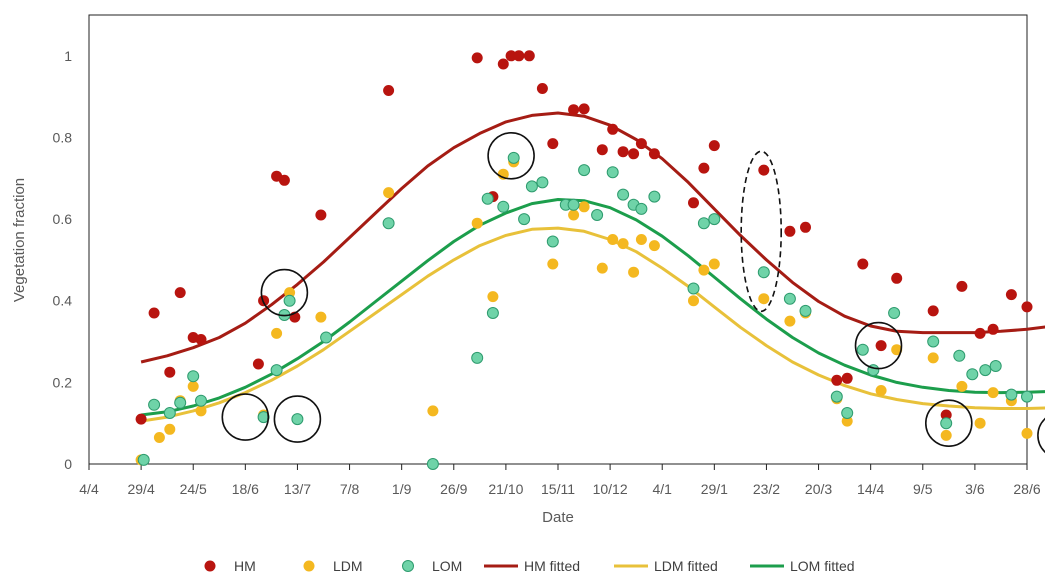  I want to click on x-tick-label: 21/10, so click(505, 489).